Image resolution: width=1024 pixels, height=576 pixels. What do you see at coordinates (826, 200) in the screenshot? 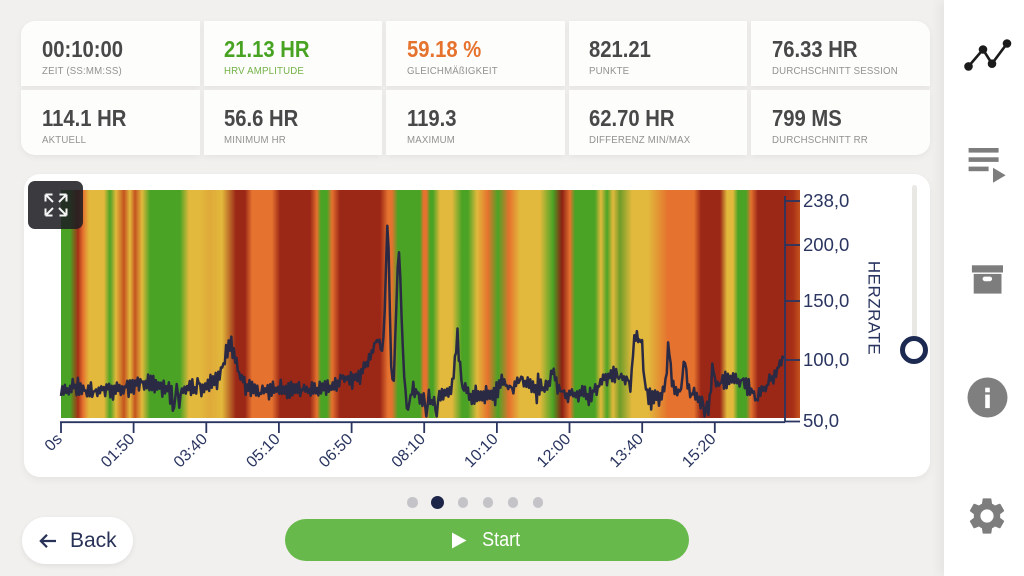
I see `svg-text: 238,0` at bounding box center [826, 200].